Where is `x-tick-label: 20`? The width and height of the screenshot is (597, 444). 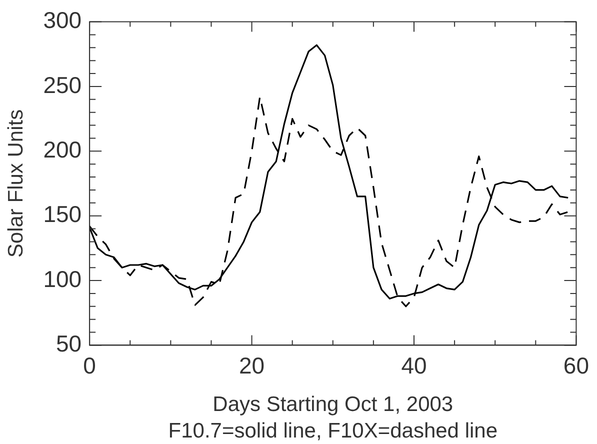 x-tick-label: 20 is located at coordinates (251, 365).